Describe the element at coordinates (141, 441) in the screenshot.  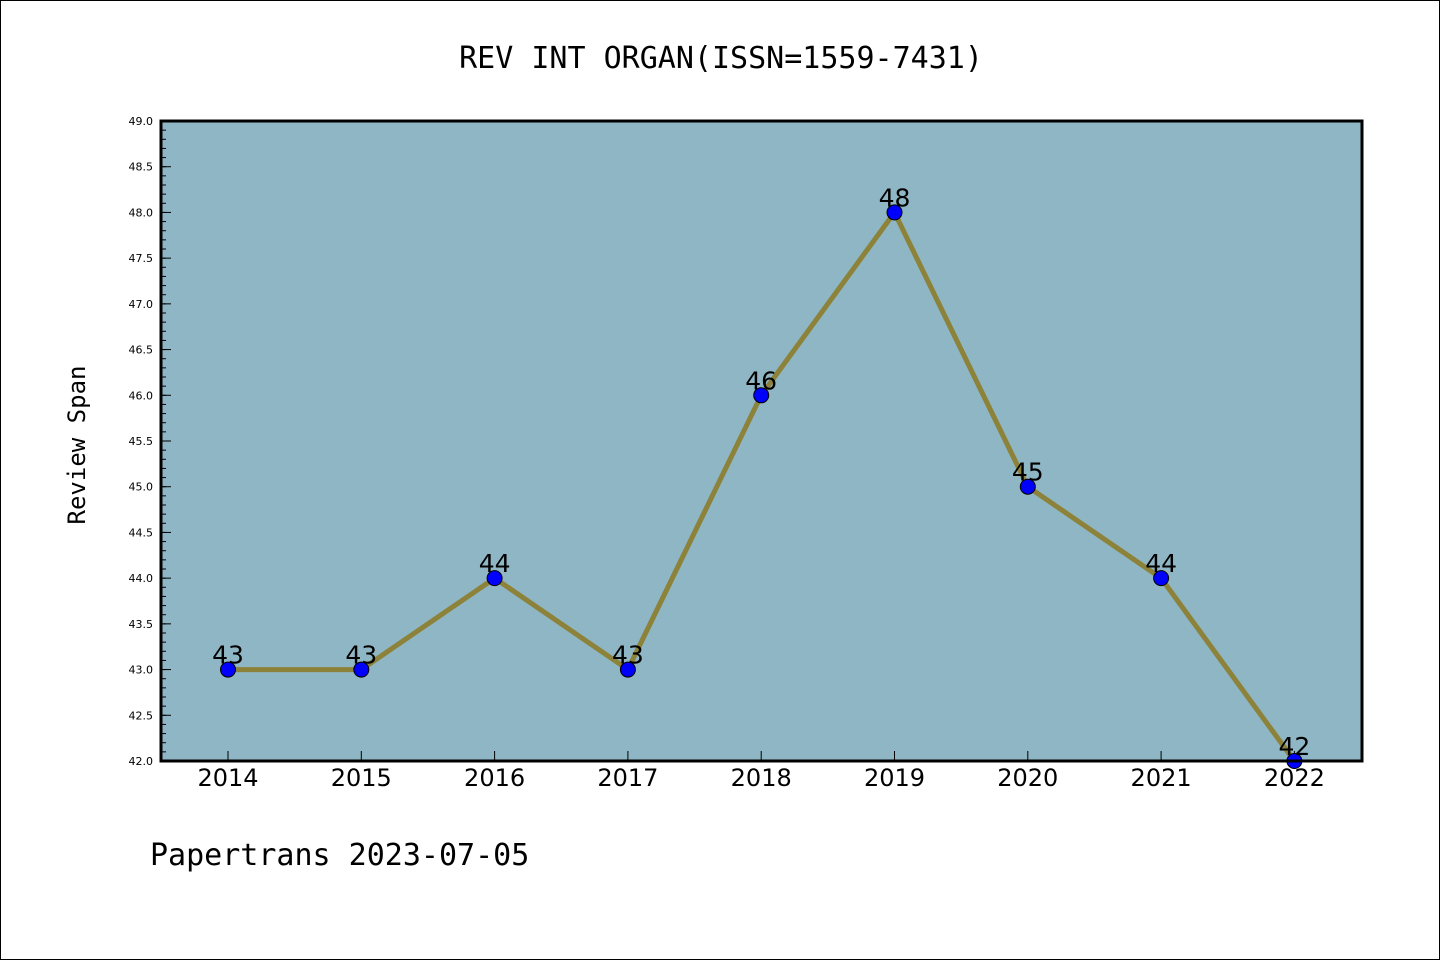
I see `y-tick-label: 45.5` at that location.